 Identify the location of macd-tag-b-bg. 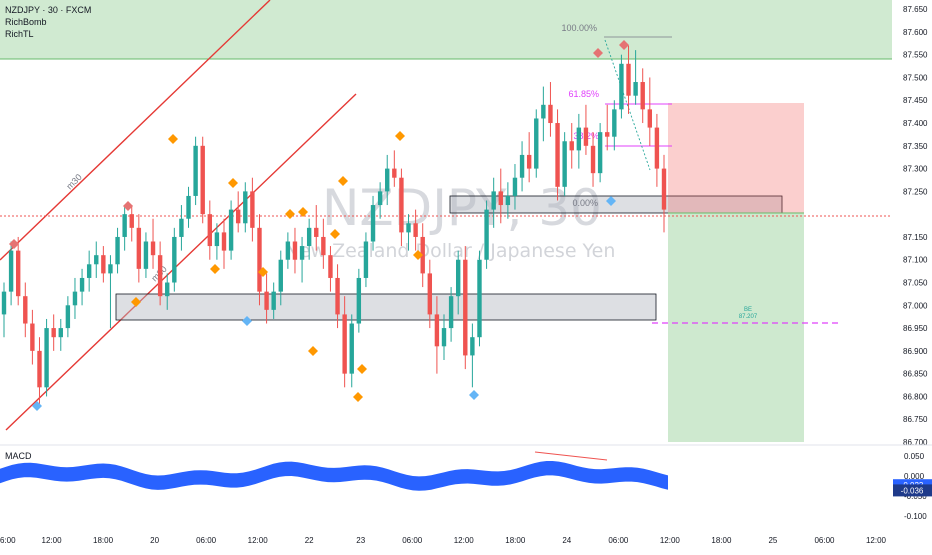
(912, 490).